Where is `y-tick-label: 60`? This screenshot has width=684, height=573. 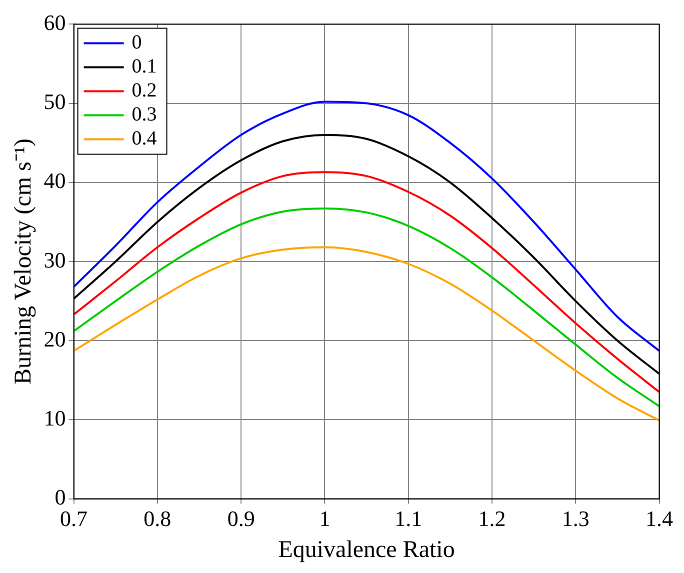 y-tick-label: 60 is located at coordinates (55, 22).